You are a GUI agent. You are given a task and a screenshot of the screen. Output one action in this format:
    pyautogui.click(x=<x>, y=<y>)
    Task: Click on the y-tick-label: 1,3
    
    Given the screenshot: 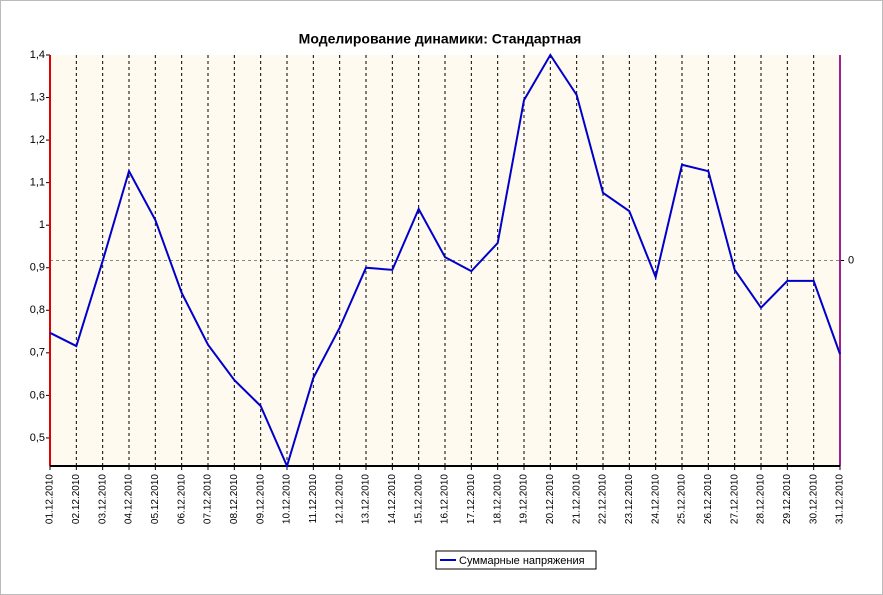 What is the action you would take?
    pyautogui.click(x=37, y=97)
    